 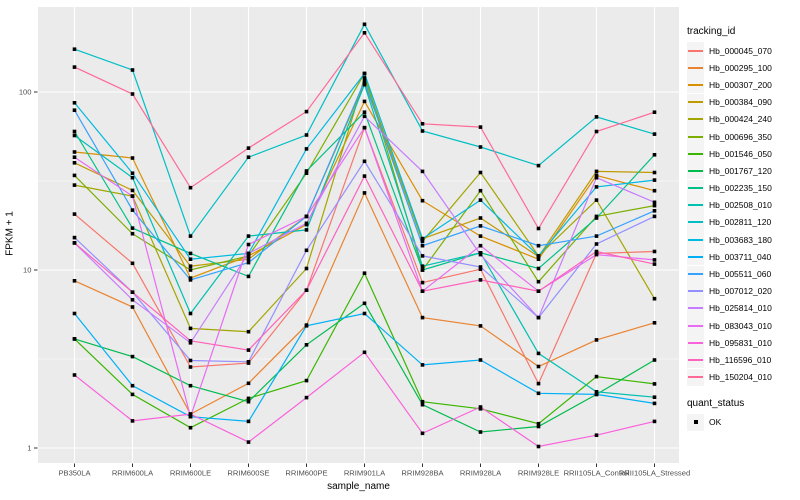 I want to click on legend-label: Hb_002235_150, so click(x=740, y=188).